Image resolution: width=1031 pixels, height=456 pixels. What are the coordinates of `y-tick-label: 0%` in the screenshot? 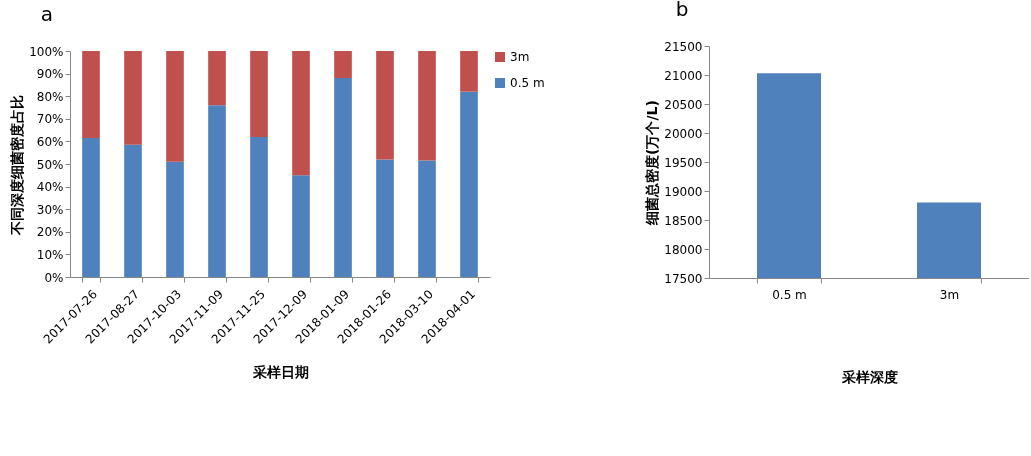 It's located at (54, 277).